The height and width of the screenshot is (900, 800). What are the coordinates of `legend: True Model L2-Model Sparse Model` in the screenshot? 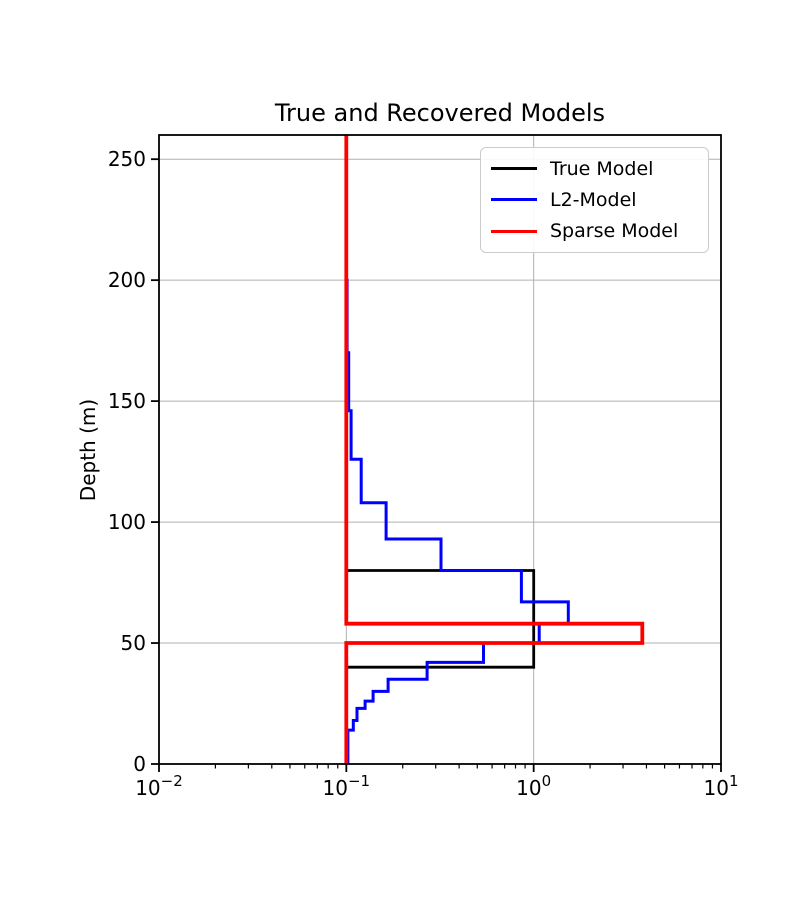 It's located at (594, 200).